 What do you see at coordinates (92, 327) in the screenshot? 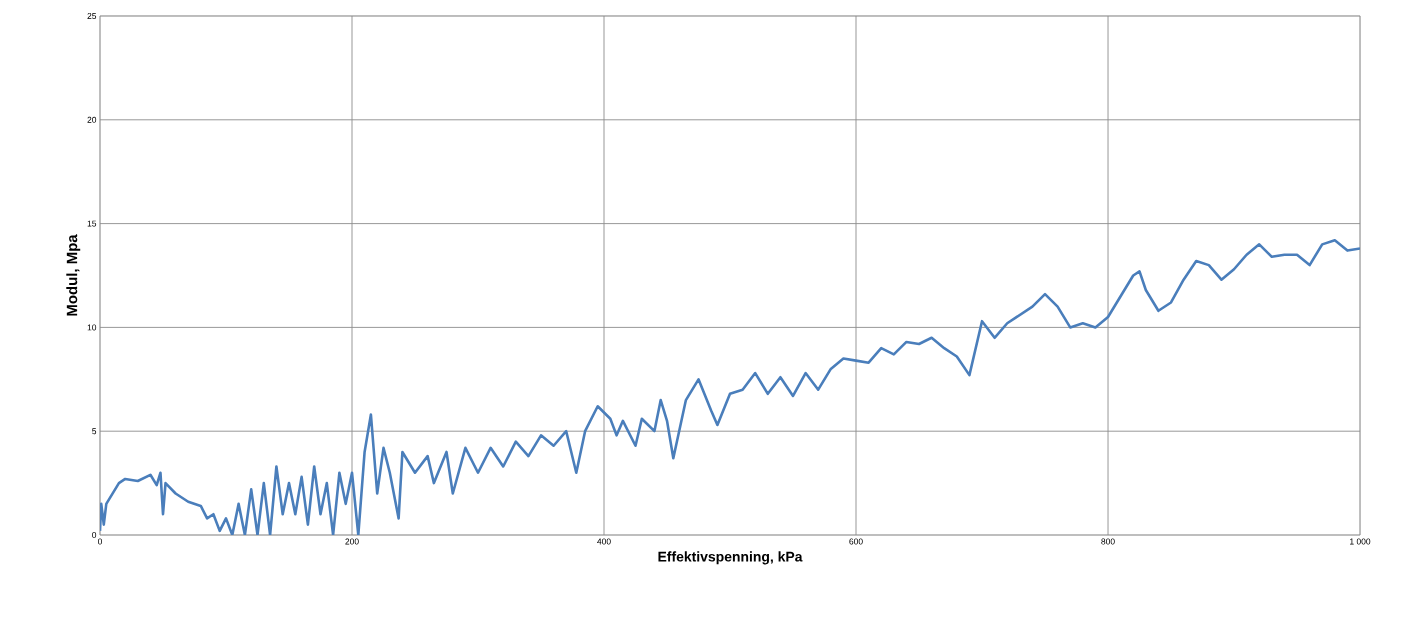
I see `y-tick-label: 10` at bounding box center [92, 327].